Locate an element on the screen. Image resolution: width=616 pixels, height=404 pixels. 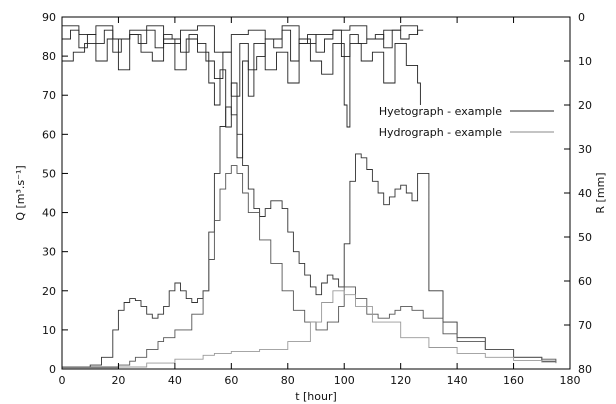
x-tick-label: 100 is located at coordinates (344, 380).